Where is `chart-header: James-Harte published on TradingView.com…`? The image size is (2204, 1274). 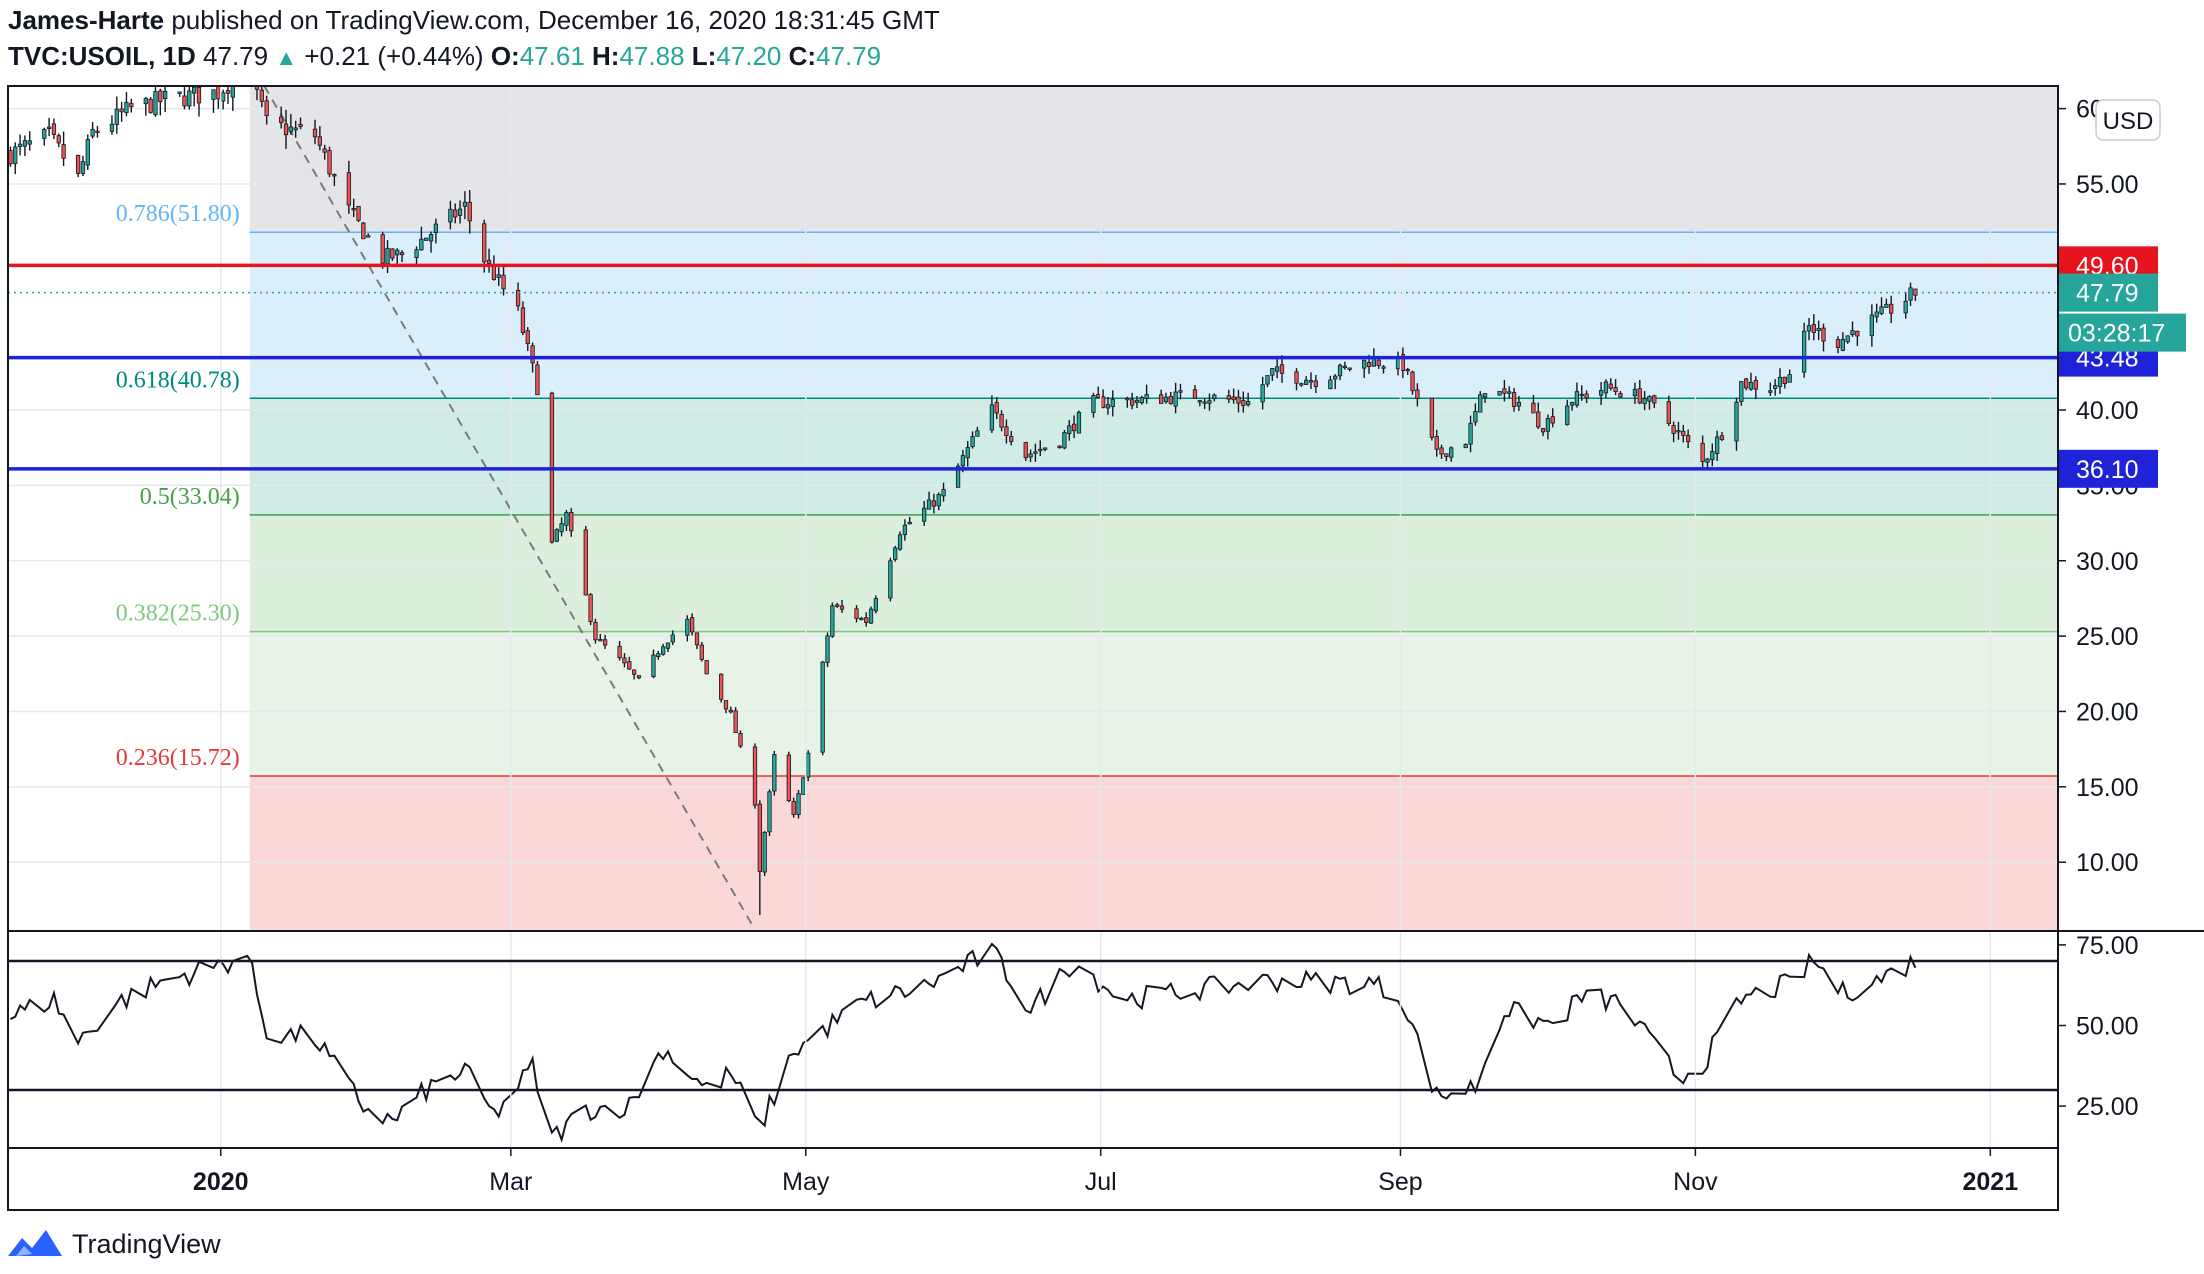
chart-header: James-Harte published on TradingView.com… is located at coordinates (474, 39).